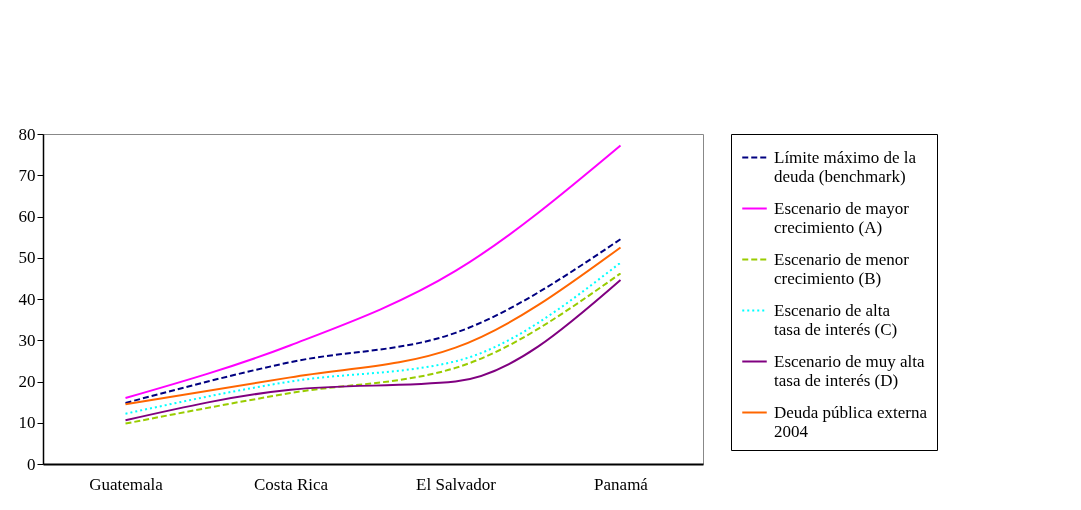 This screenshot has width=1081, height=510. I want to click on y-tick-label: 30, so click(27, 340).